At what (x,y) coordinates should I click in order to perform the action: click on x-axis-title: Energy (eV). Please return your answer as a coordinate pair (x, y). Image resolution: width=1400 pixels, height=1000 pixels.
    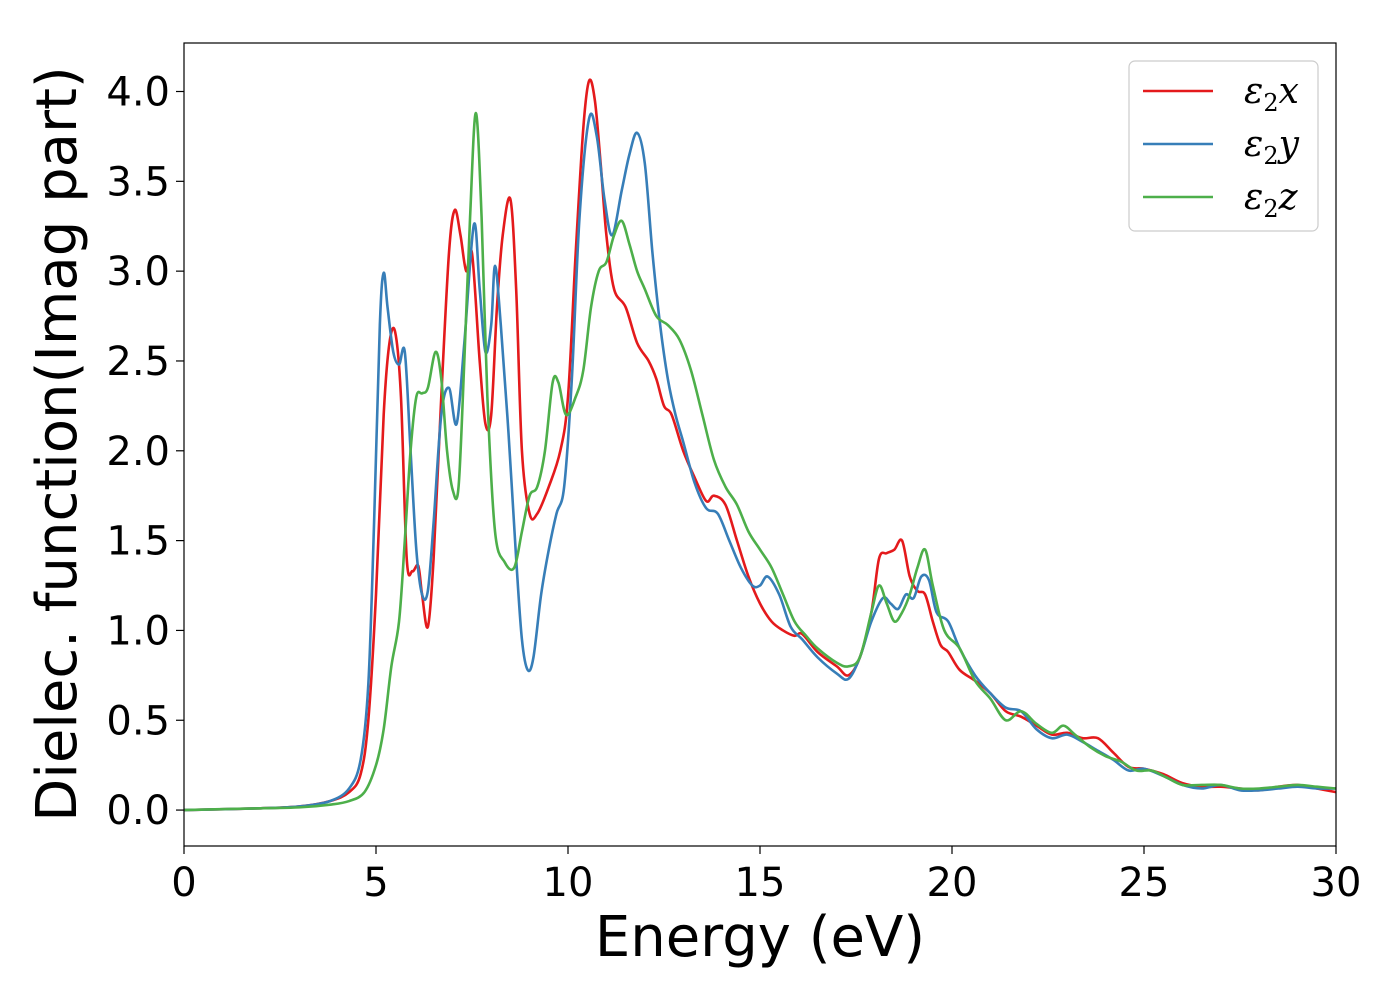
    Looking at the image, I should click on (760, 937).